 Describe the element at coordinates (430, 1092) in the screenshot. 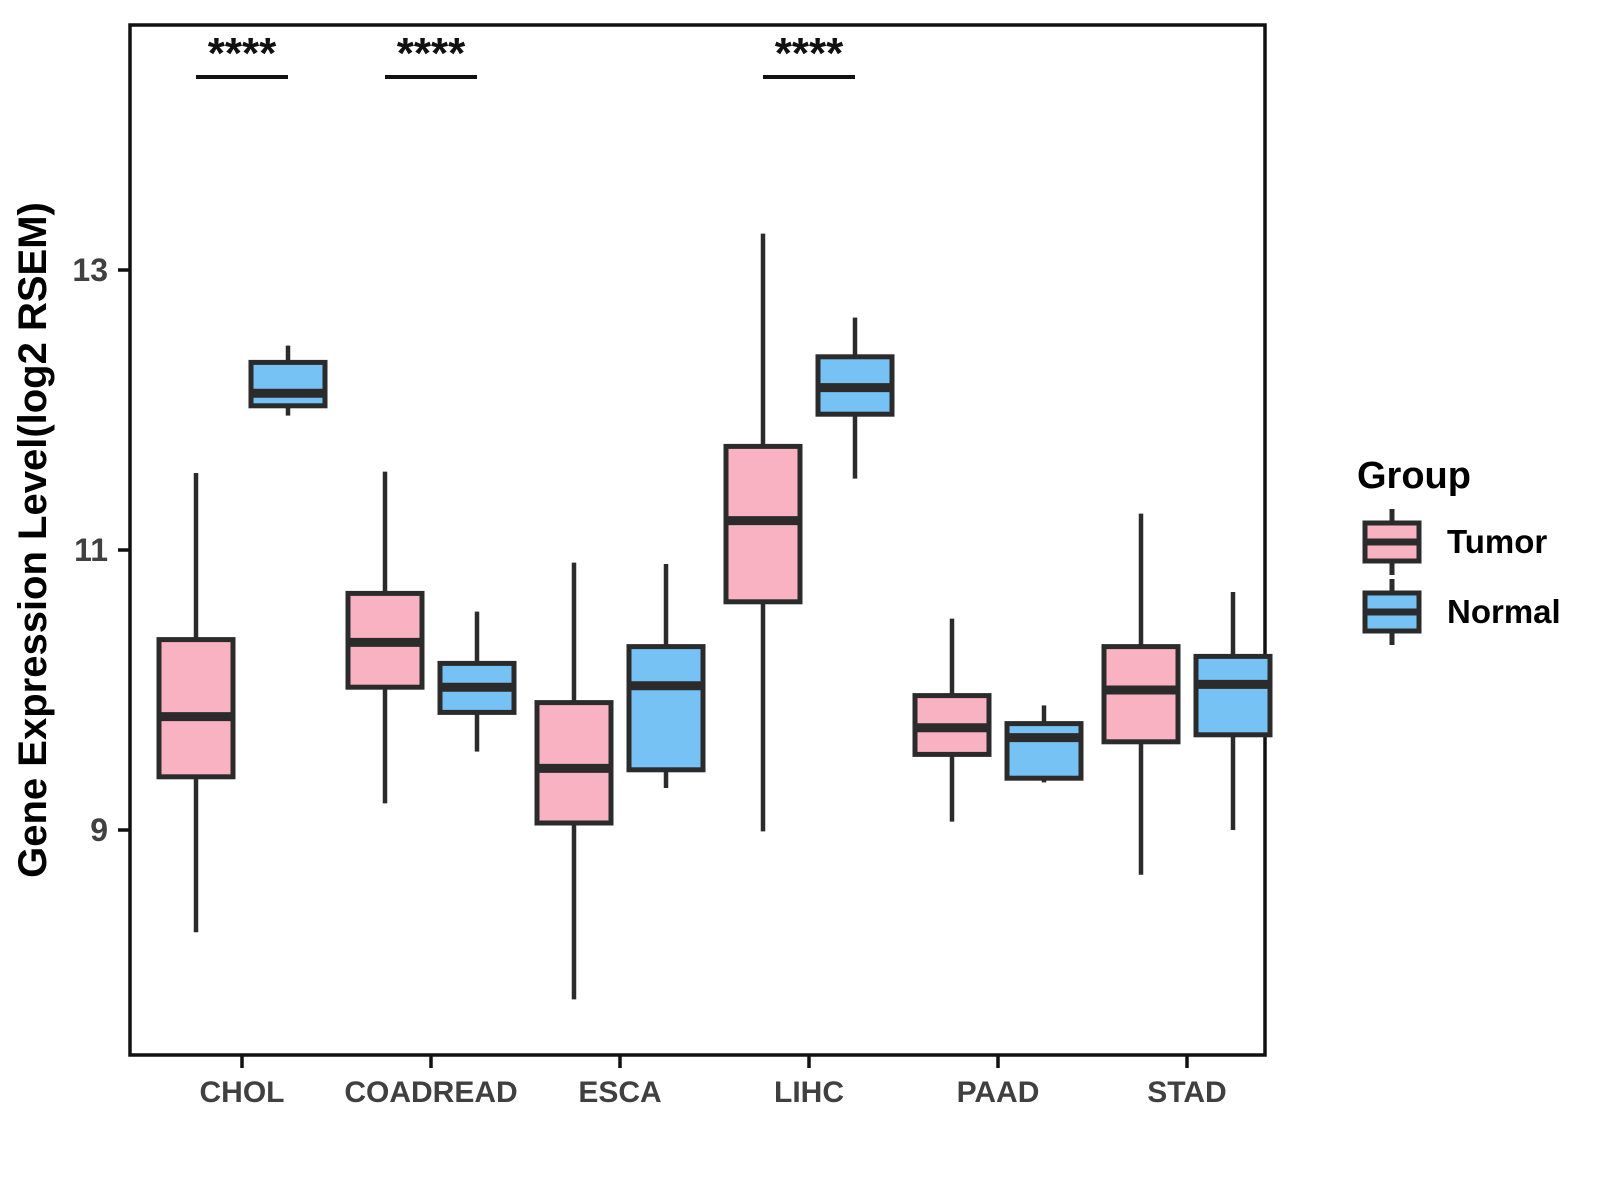

I see `x-tick-label-coadread: COADREAD` at that location.